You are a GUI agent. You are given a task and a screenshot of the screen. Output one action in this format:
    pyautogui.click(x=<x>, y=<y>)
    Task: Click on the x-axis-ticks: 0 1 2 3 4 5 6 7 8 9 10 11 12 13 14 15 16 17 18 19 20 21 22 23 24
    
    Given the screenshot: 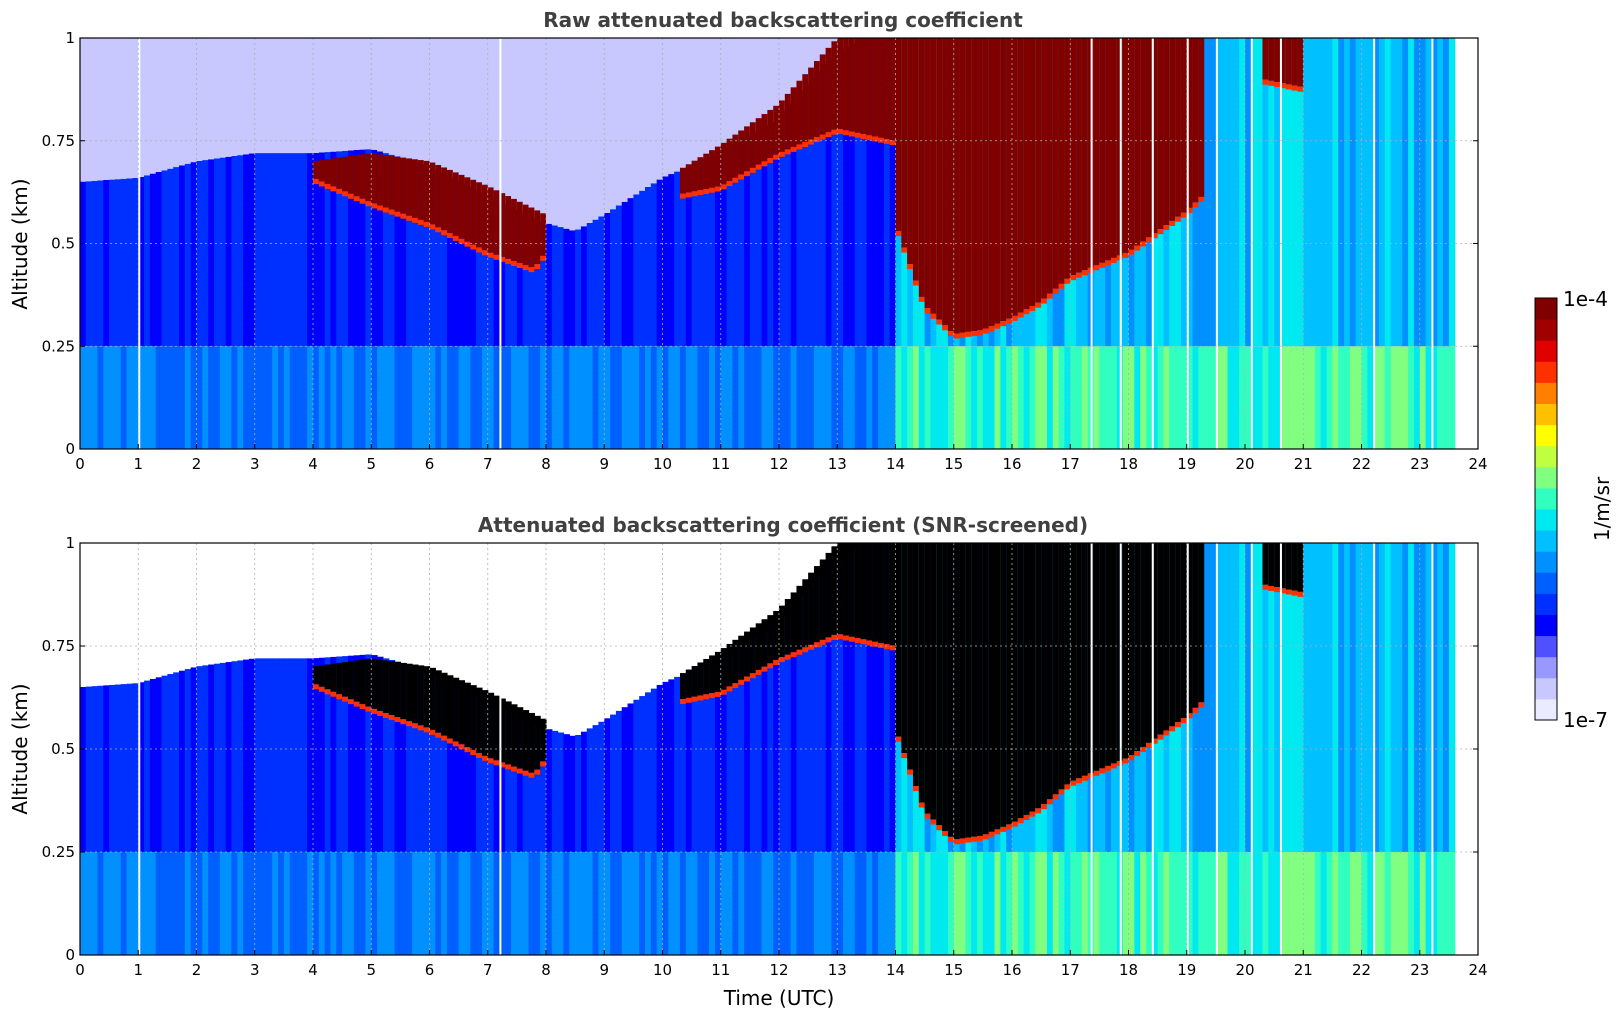 What is the action you would take?
    pyautogui.click(x=781, y=458)
    